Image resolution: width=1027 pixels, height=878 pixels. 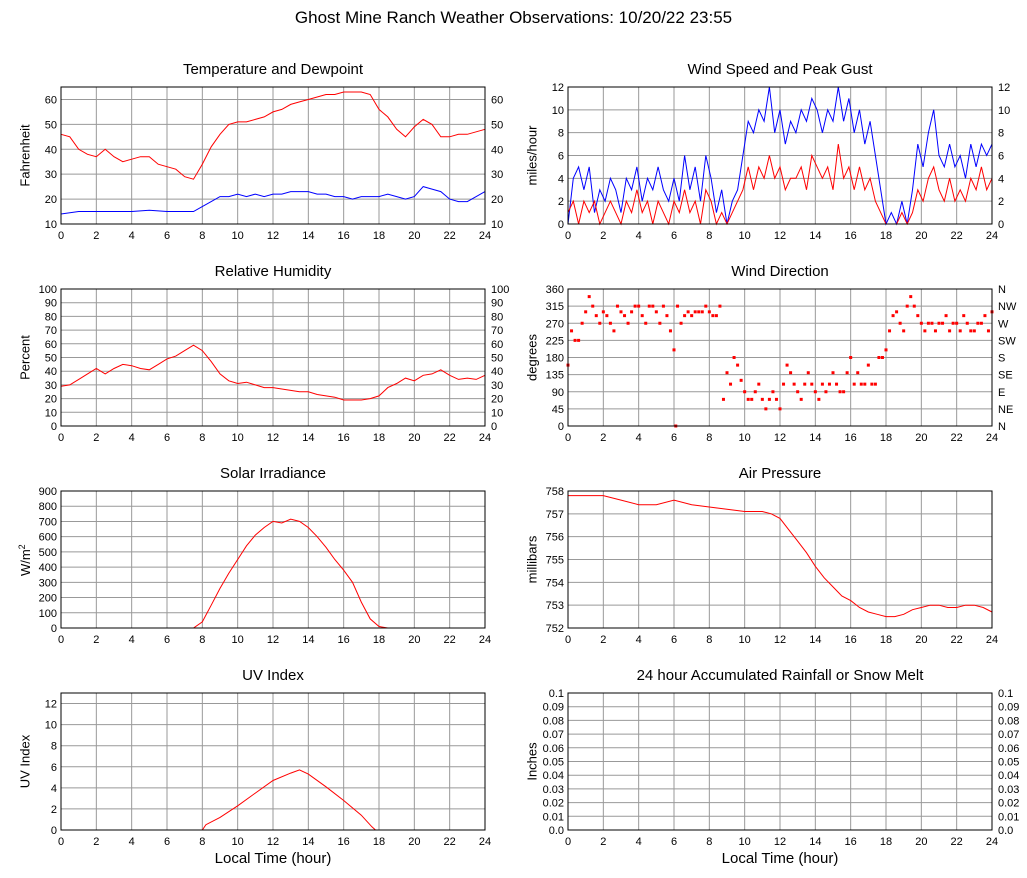 What do you see at coordinates (558, 88) in the screenshot?
I see `y-tick-label: 12` at bounding box center [558, 88].